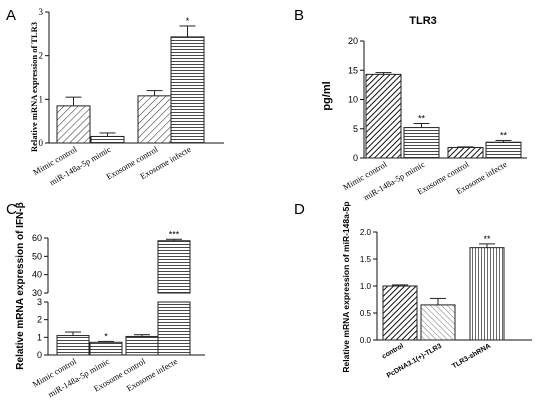 Image resolution: width=550 pixels, height=413 pixels. I want to click on panel-d-category-label: TLR3-shRNA, so click(471, 357).